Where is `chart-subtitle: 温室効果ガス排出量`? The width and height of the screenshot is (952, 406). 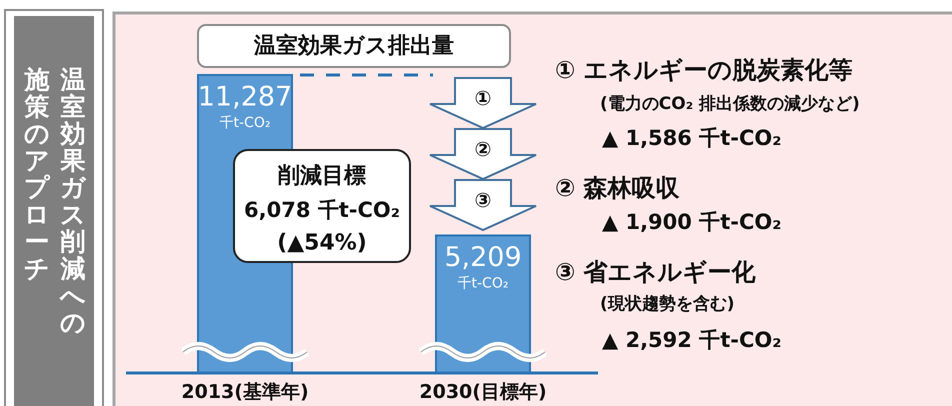 chart-subtitle: 温室効果ガス排出量 is located at coordinates (353, 45).